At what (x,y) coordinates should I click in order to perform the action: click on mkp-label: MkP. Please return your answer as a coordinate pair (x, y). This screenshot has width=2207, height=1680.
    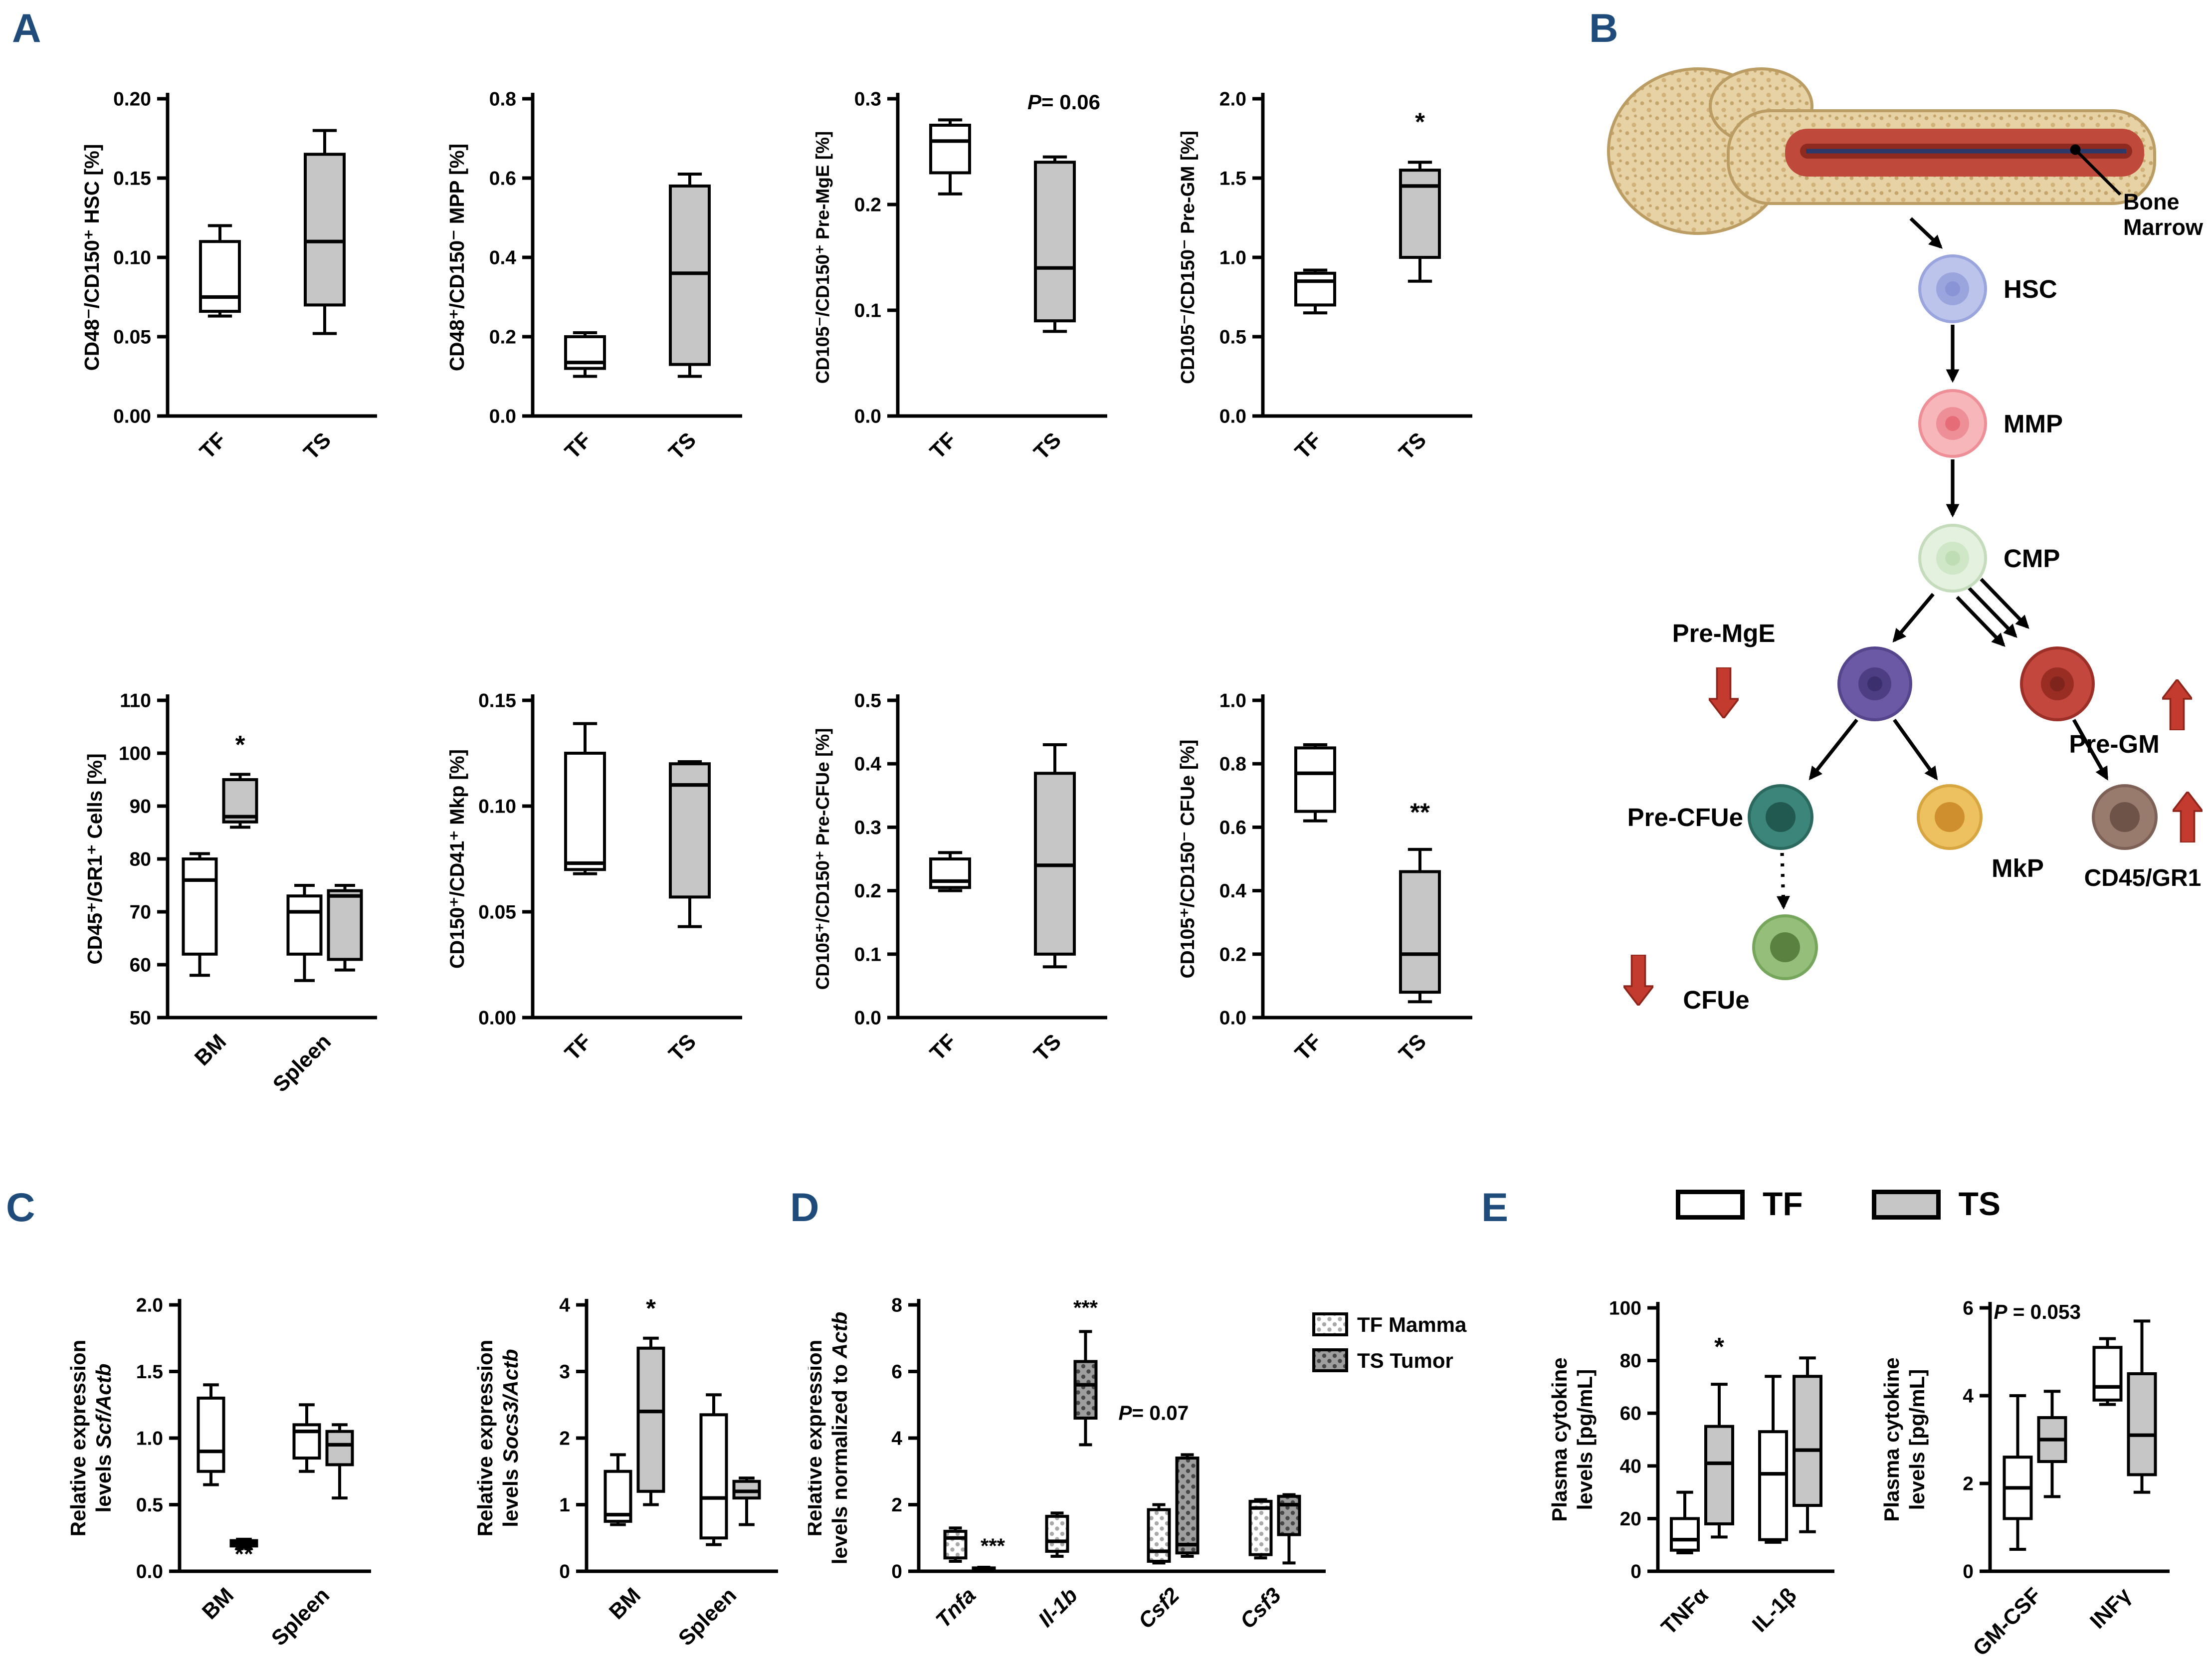
    Looking at the image, I should click on (2018, 868).